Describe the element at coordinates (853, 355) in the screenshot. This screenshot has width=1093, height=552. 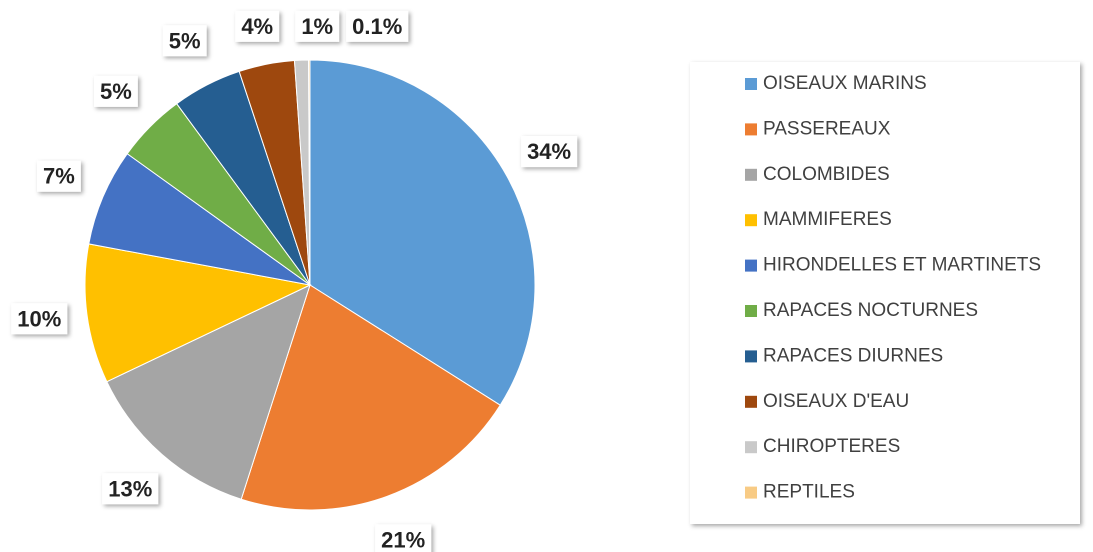
I see `legend-label: RAPACES DIURNES` at that location.